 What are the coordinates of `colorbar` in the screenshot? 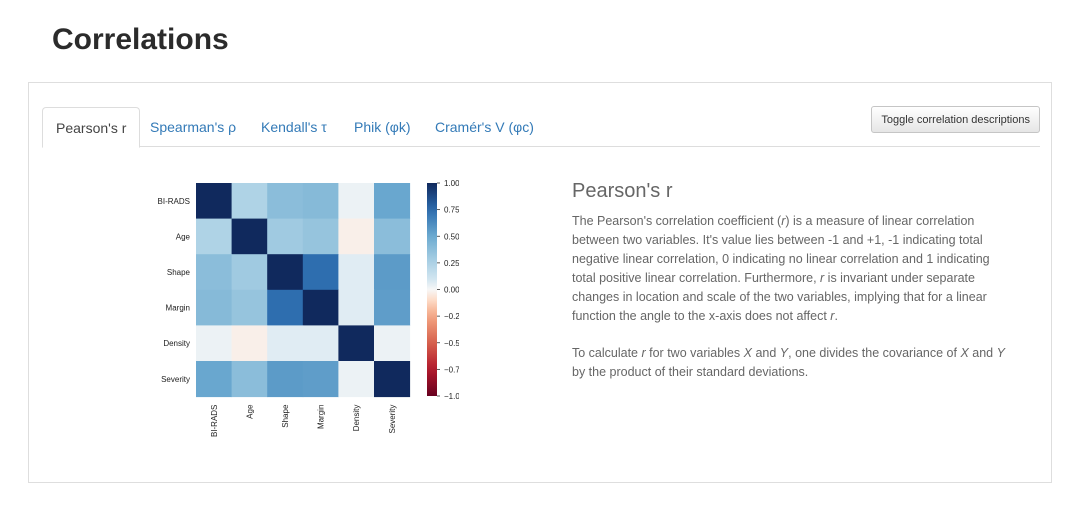 It's located at (432, 289).